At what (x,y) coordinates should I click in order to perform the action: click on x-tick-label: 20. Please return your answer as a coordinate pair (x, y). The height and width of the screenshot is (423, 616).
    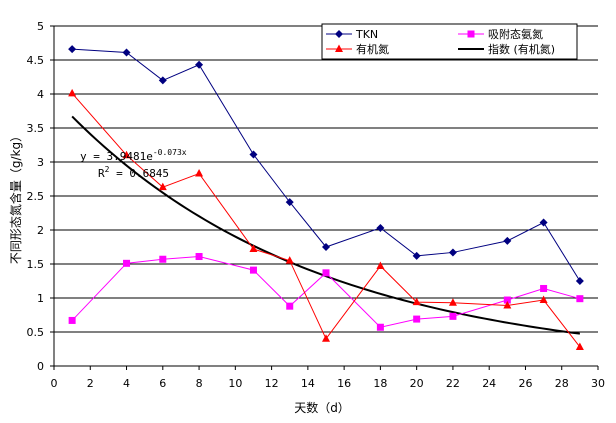
    Looking at the image, I should click on (417, 383).